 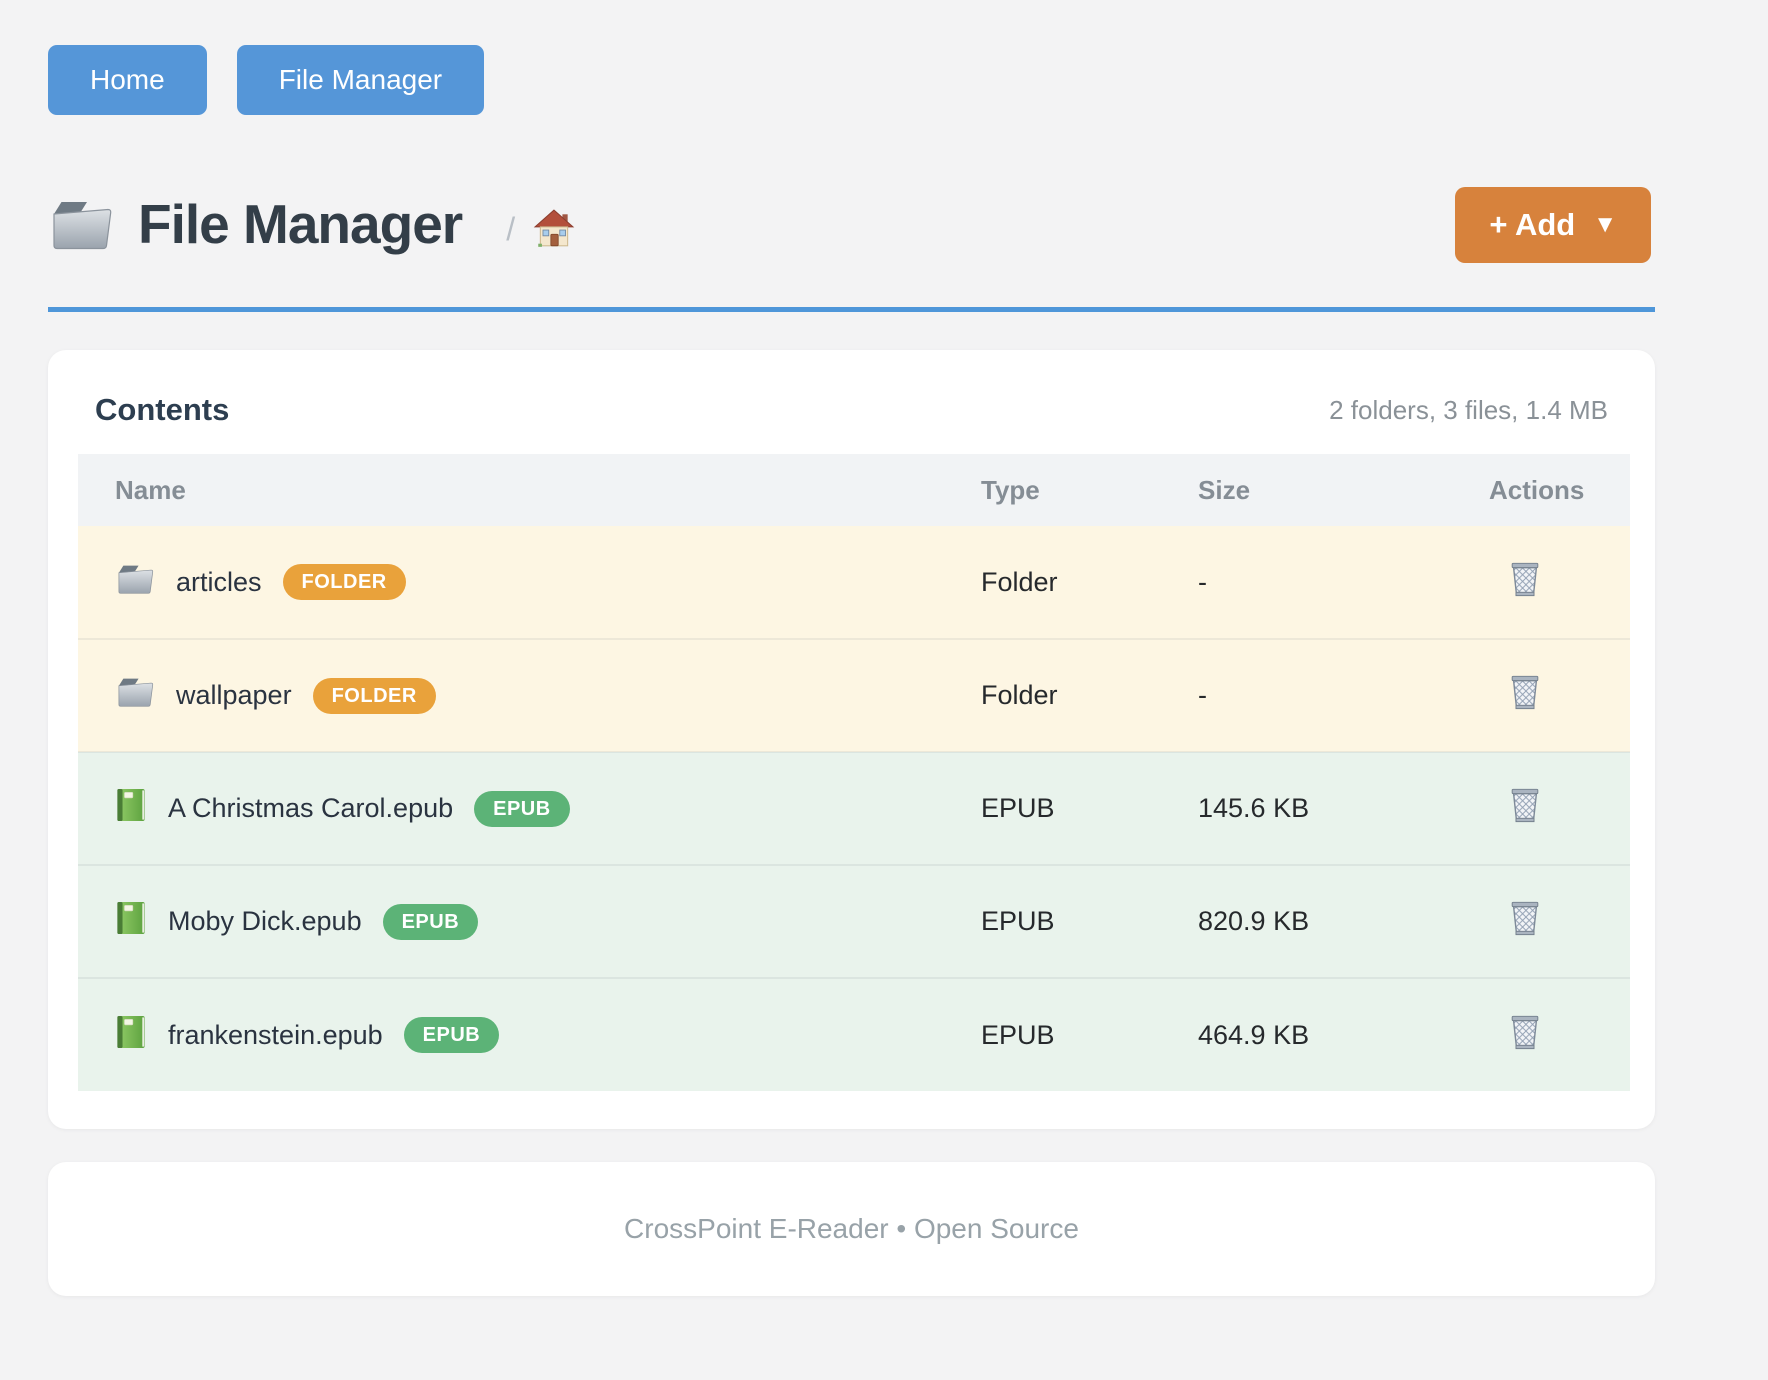 I want to click on table-row: articles FOLDER Folder -, so click(x=854, y=582).